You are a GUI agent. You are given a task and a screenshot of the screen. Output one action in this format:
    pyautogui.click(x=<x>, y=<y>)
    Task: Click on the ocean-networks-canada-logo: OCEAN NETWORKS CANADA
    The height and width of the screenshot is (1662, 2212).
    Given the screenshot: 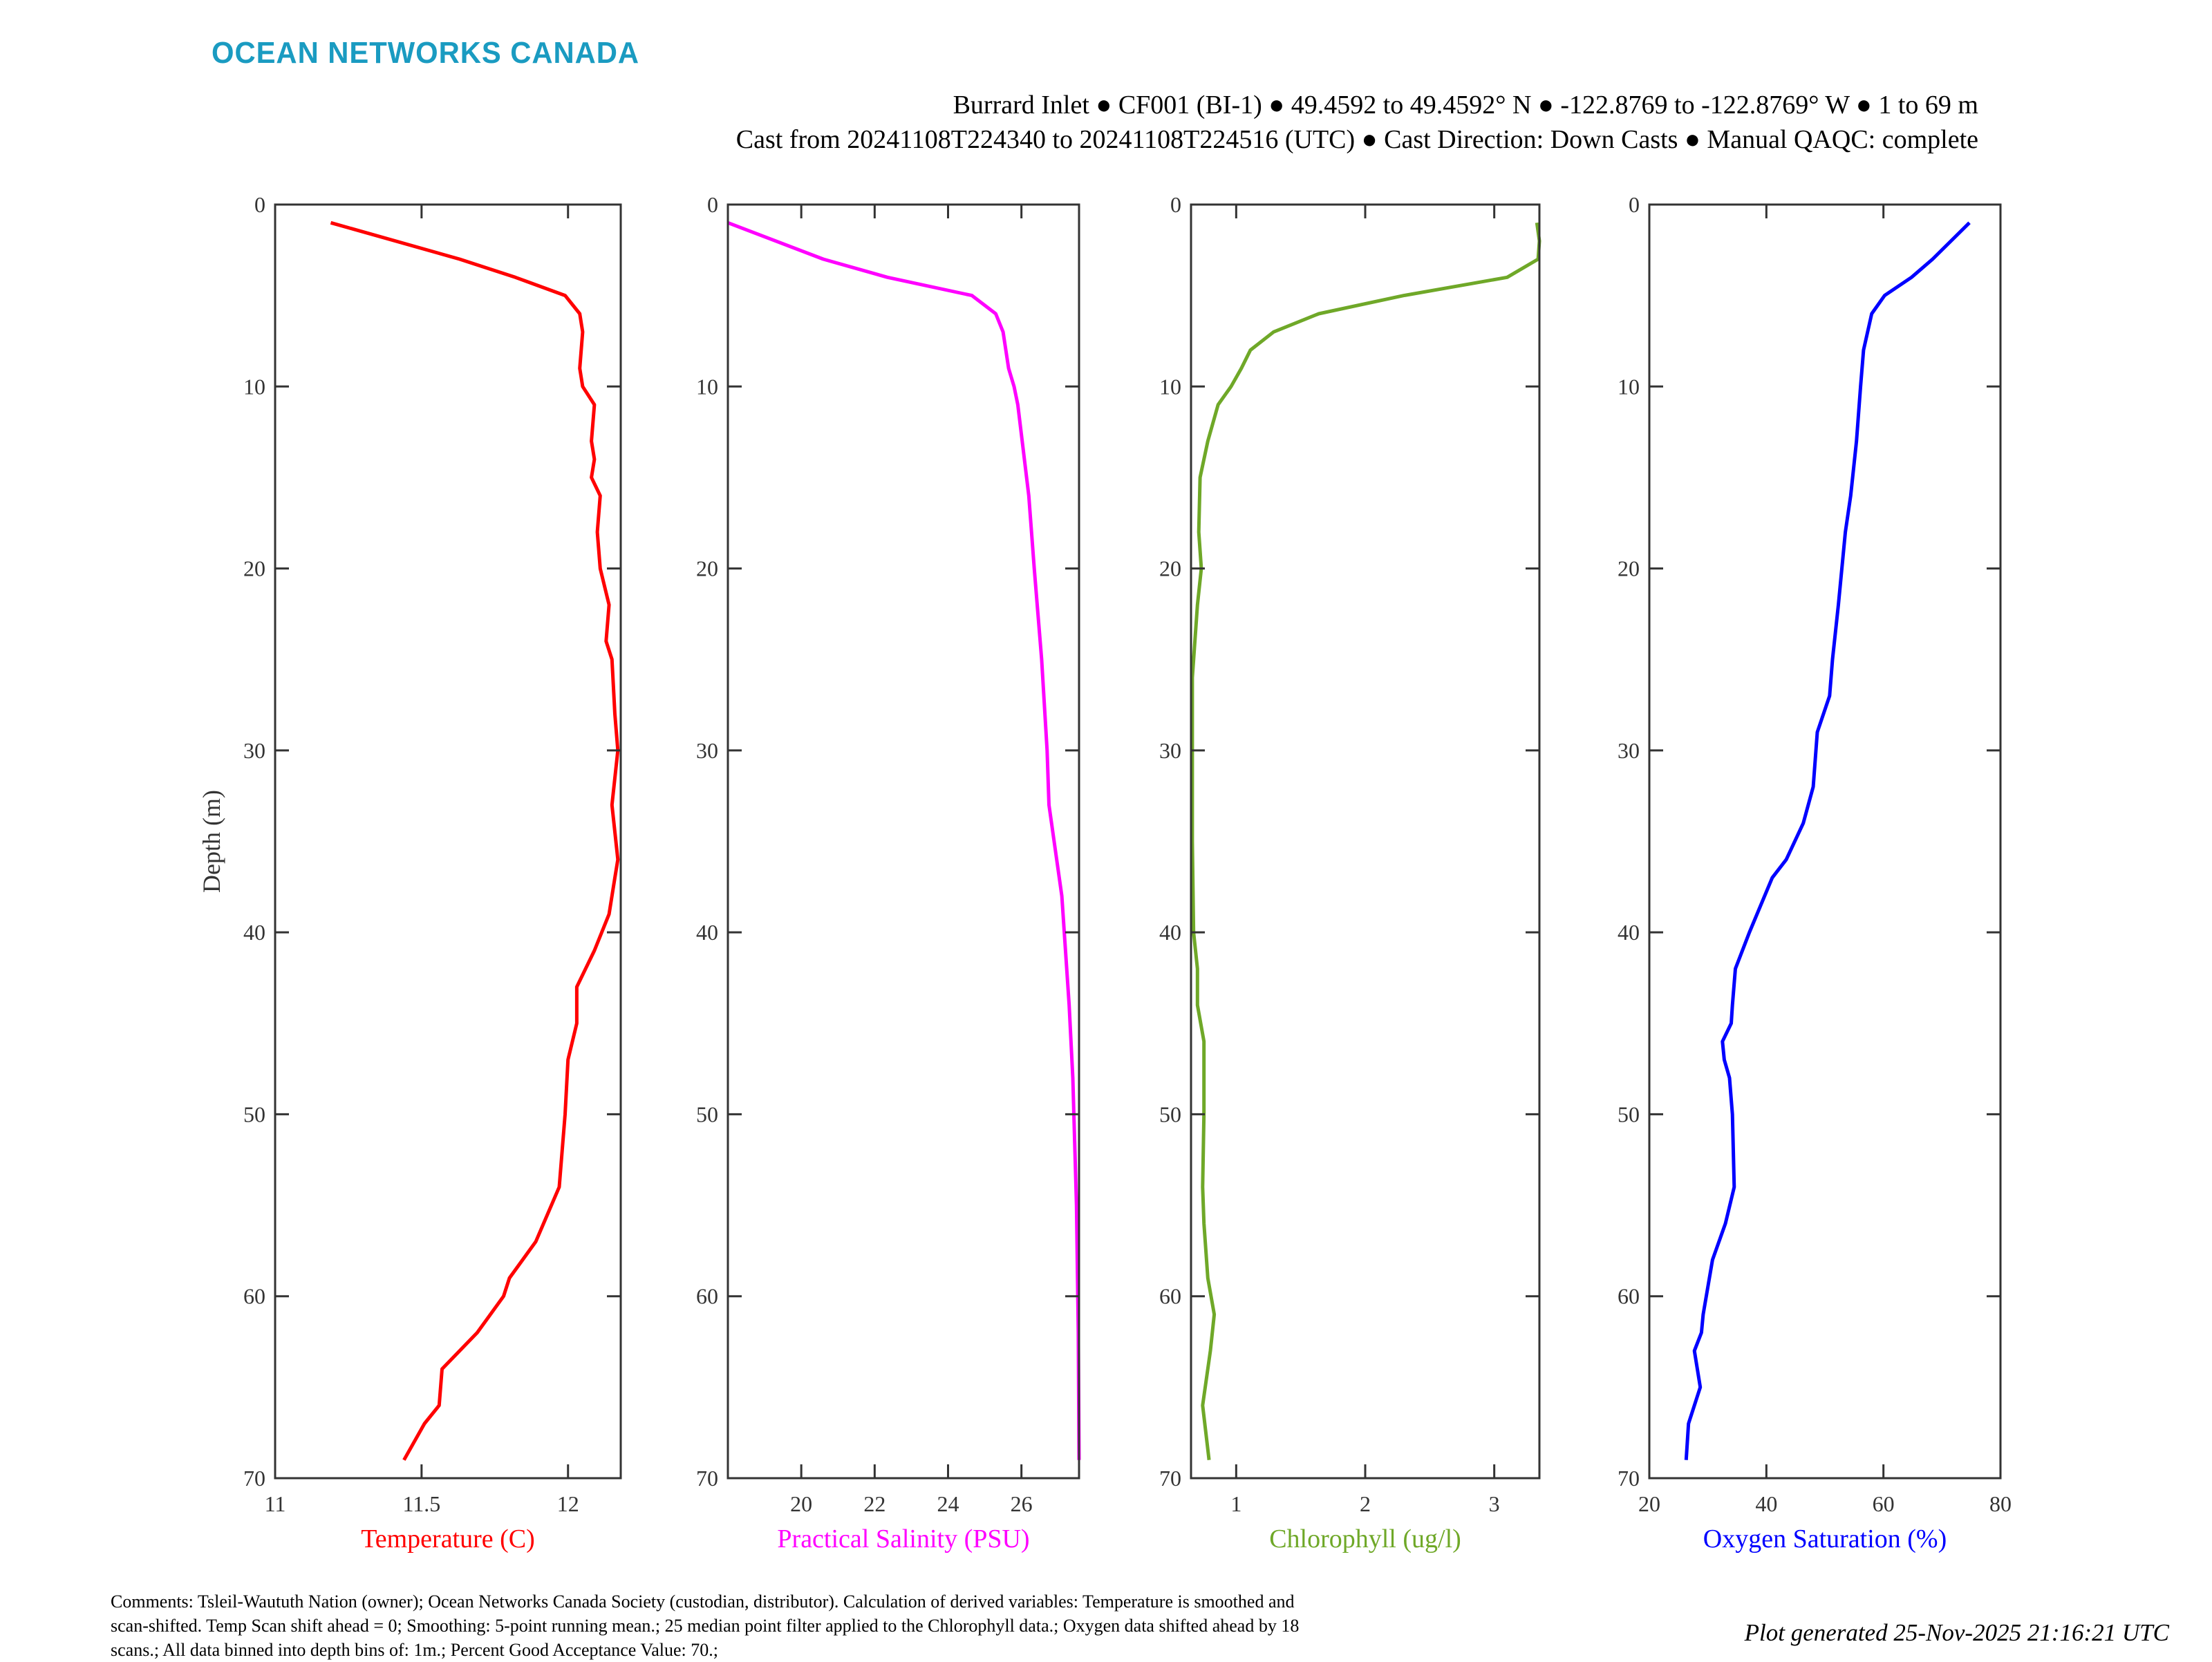 What is the action you would take?
    pyautogui.click(x=426, y=53)
    